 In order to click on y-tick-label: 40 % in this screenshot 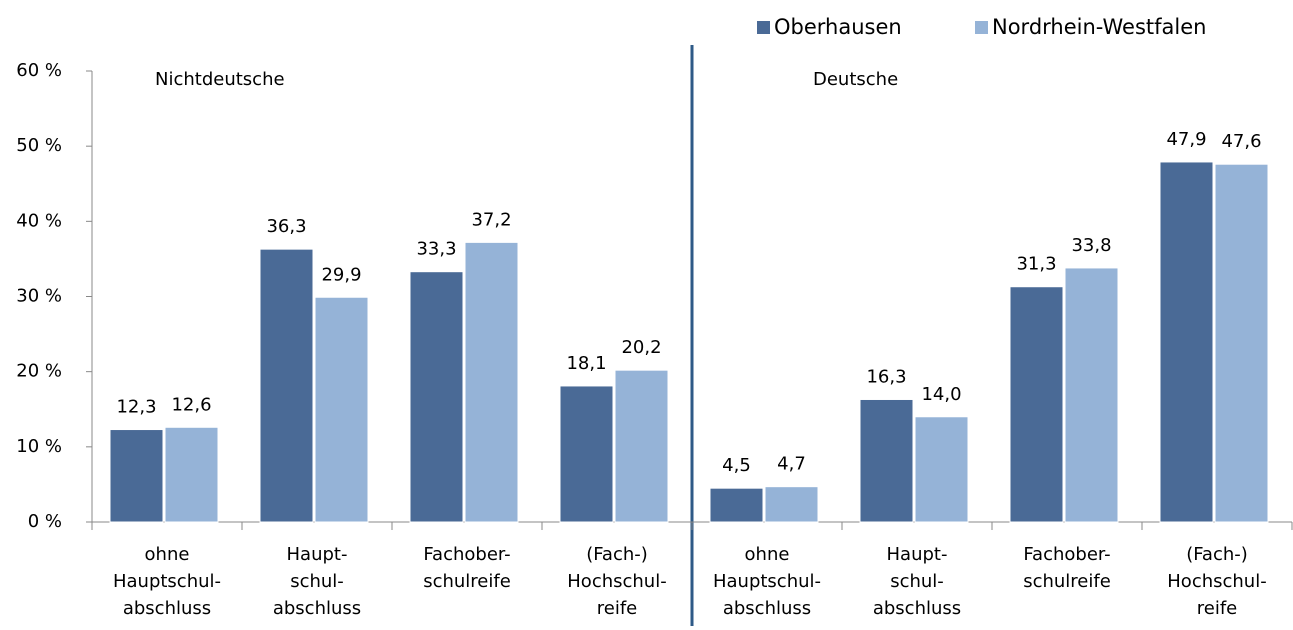, I will do `click(39, 220)`.